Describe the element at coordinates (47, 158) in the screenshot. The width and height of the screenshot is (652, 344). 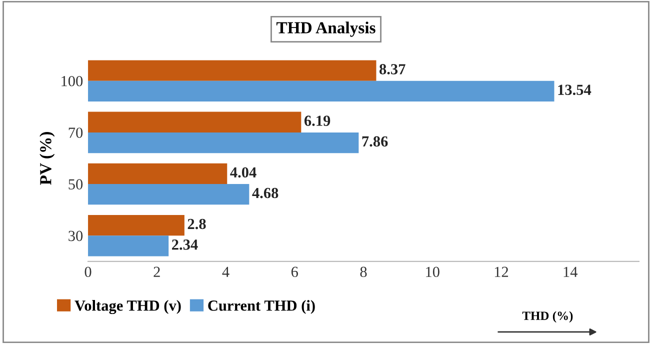
I see `y-axis-title: PV (%)` at that location.